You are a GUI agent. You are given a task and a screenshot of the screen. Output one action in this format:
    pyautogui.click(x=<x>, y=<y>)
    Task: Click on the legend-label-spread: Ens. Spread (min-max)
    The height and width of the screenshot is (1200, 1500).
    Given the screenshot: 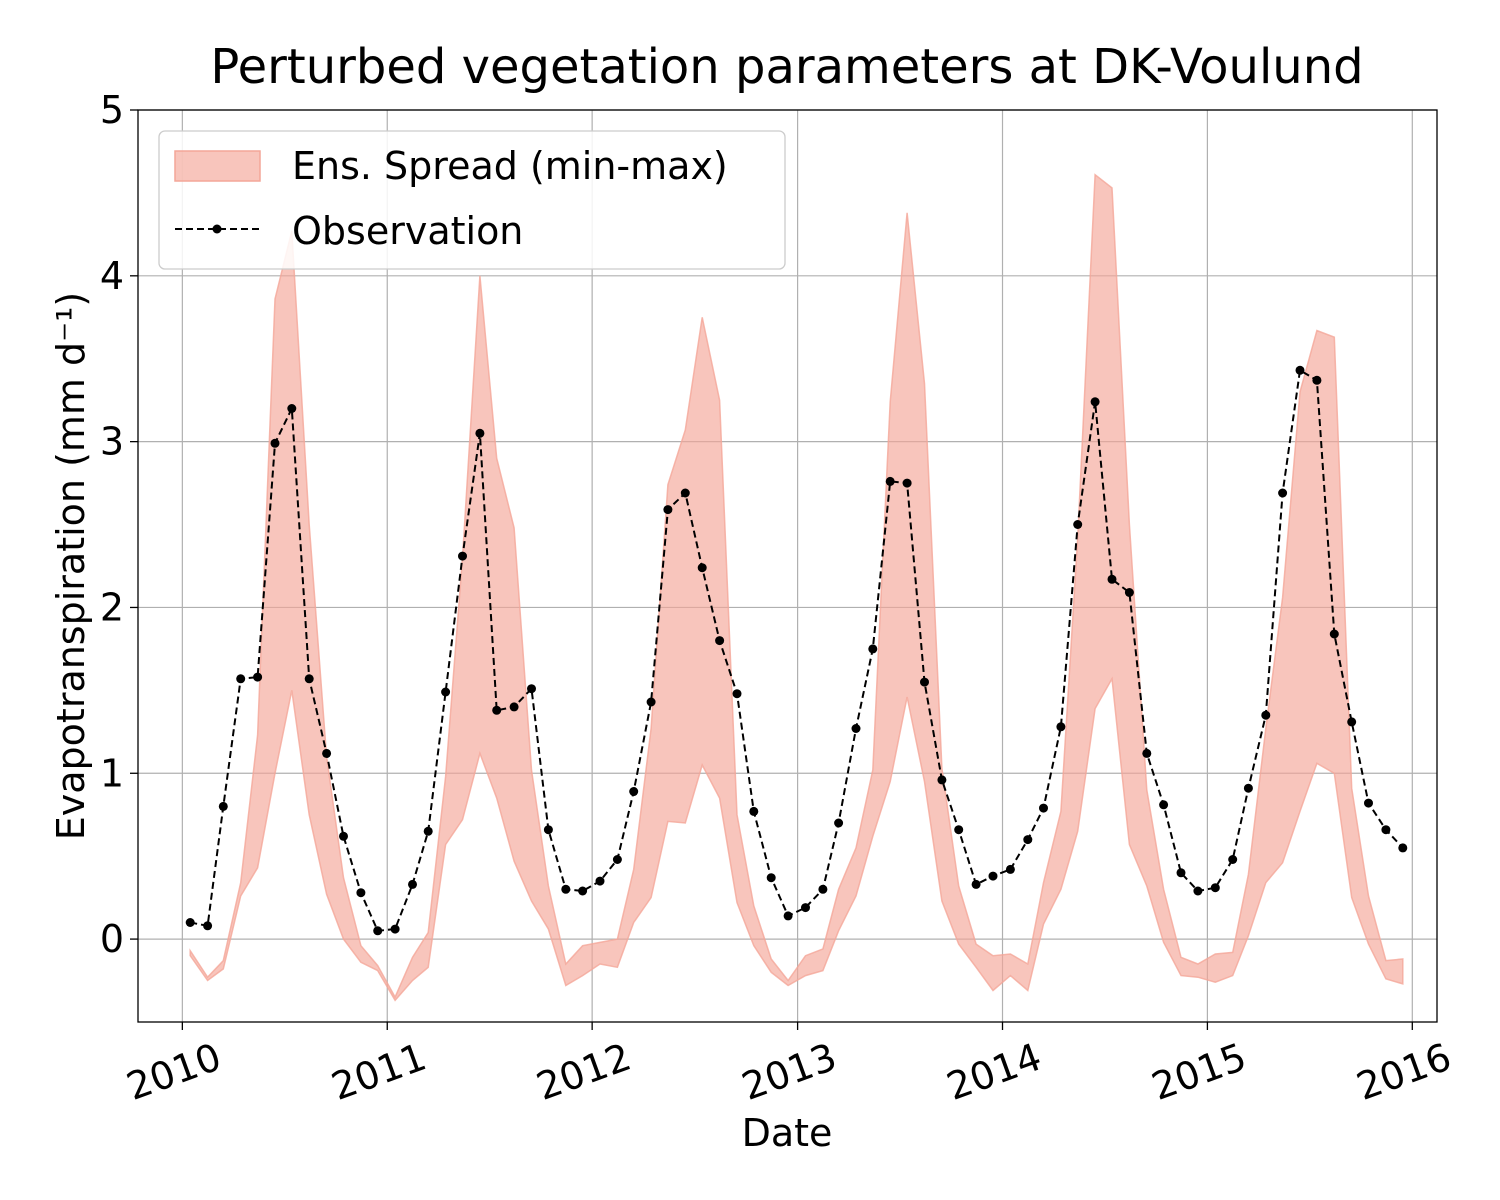 What is the action you would take?
    pyautogui.click(x=510, y=166)
    